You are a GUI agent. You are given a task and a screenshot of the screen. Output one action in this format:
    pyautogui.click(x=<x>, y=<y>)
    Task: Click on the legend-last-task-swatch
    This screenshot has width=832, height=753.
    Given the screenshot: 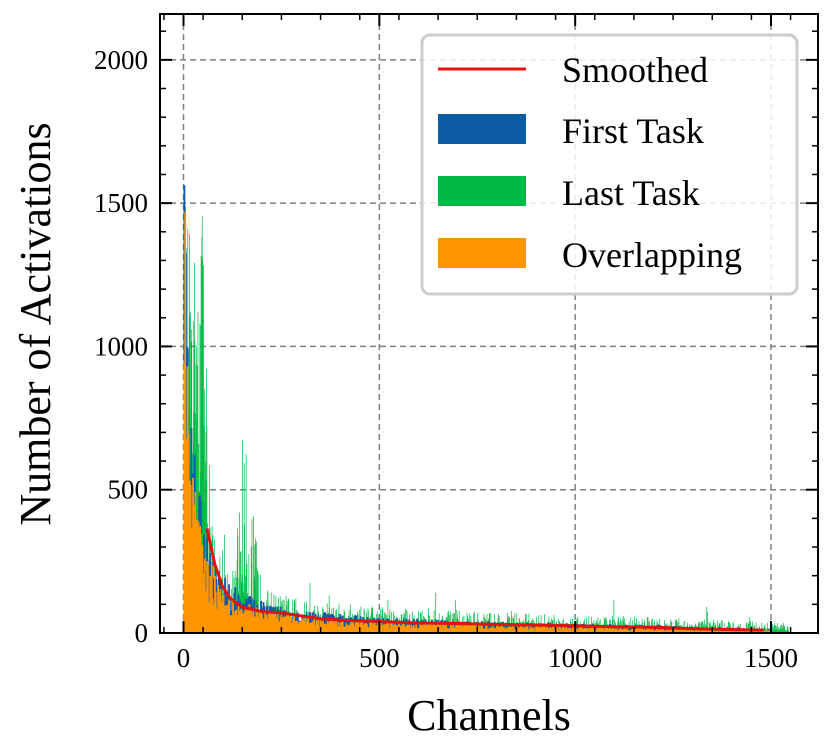 What is the action you would take?
    pyautogui.click(x=482, y=191)
    